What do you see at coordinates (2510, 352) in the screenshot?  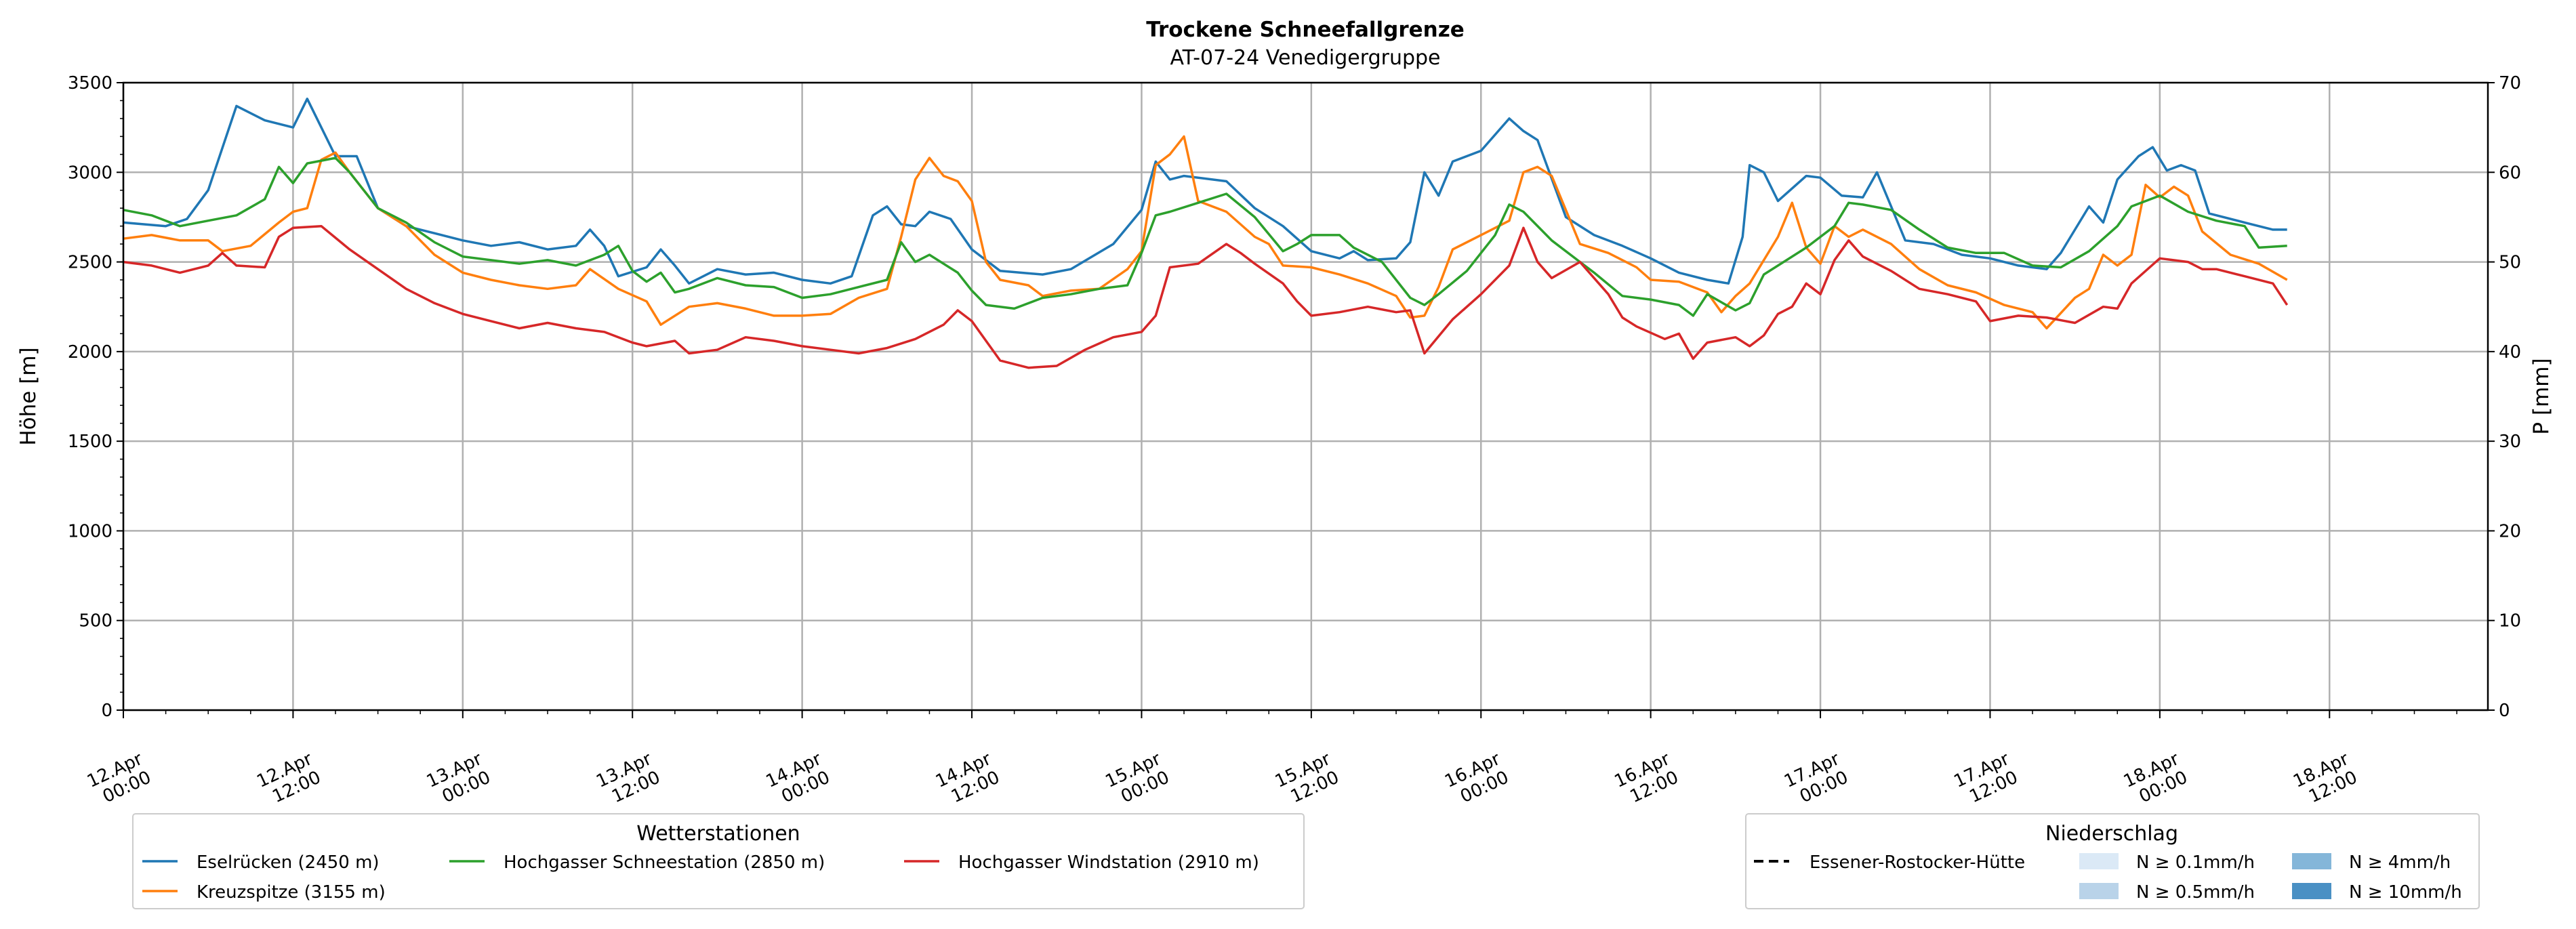 I see `y2-tick-label: 40` at bounding box center [2510, 352].